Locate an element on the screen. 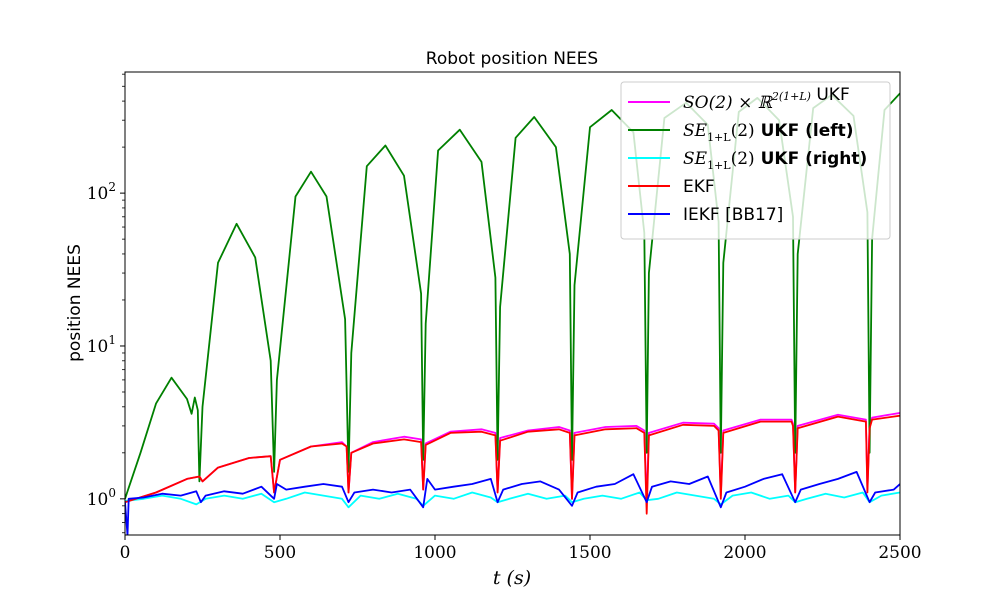  x-axis-label: t (s) is located at coordinates (512, 578).